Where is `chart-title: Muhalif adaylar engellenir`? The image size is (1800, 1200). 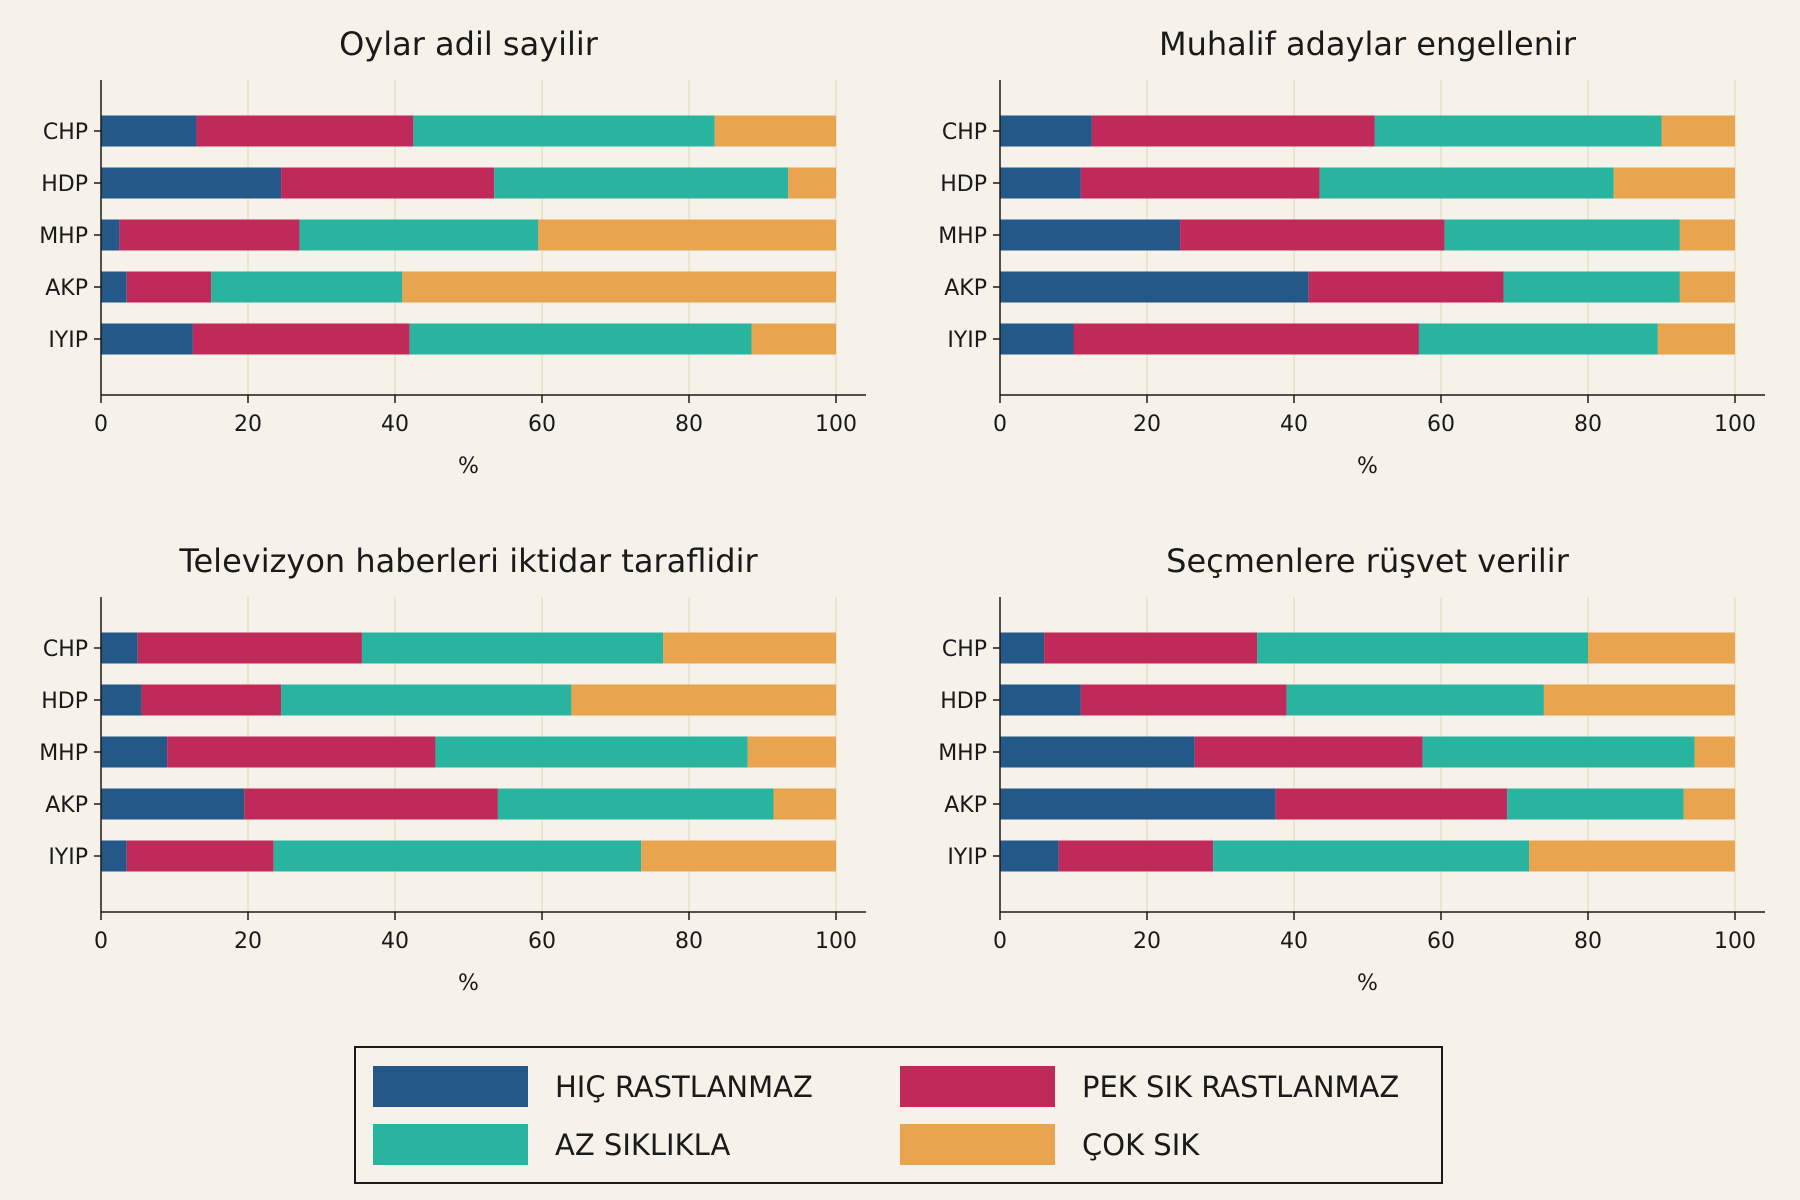
chart-title: Muhalif adaylar engellenir is located at coordinates (1368, 44).